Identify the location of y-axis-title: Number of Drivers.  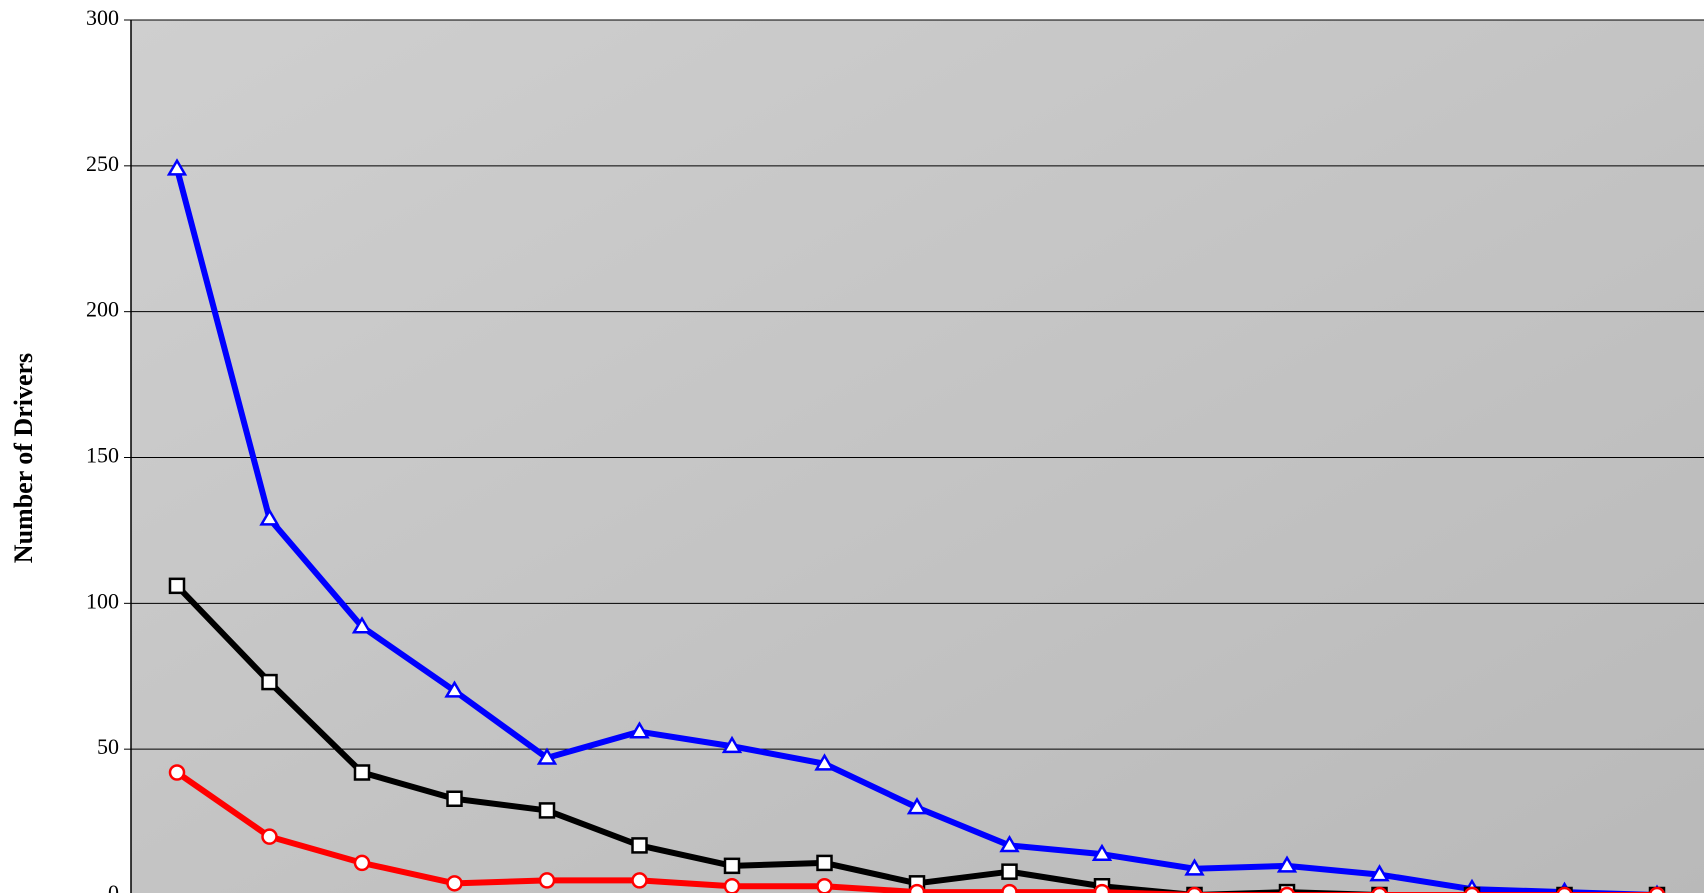
(23, 458).